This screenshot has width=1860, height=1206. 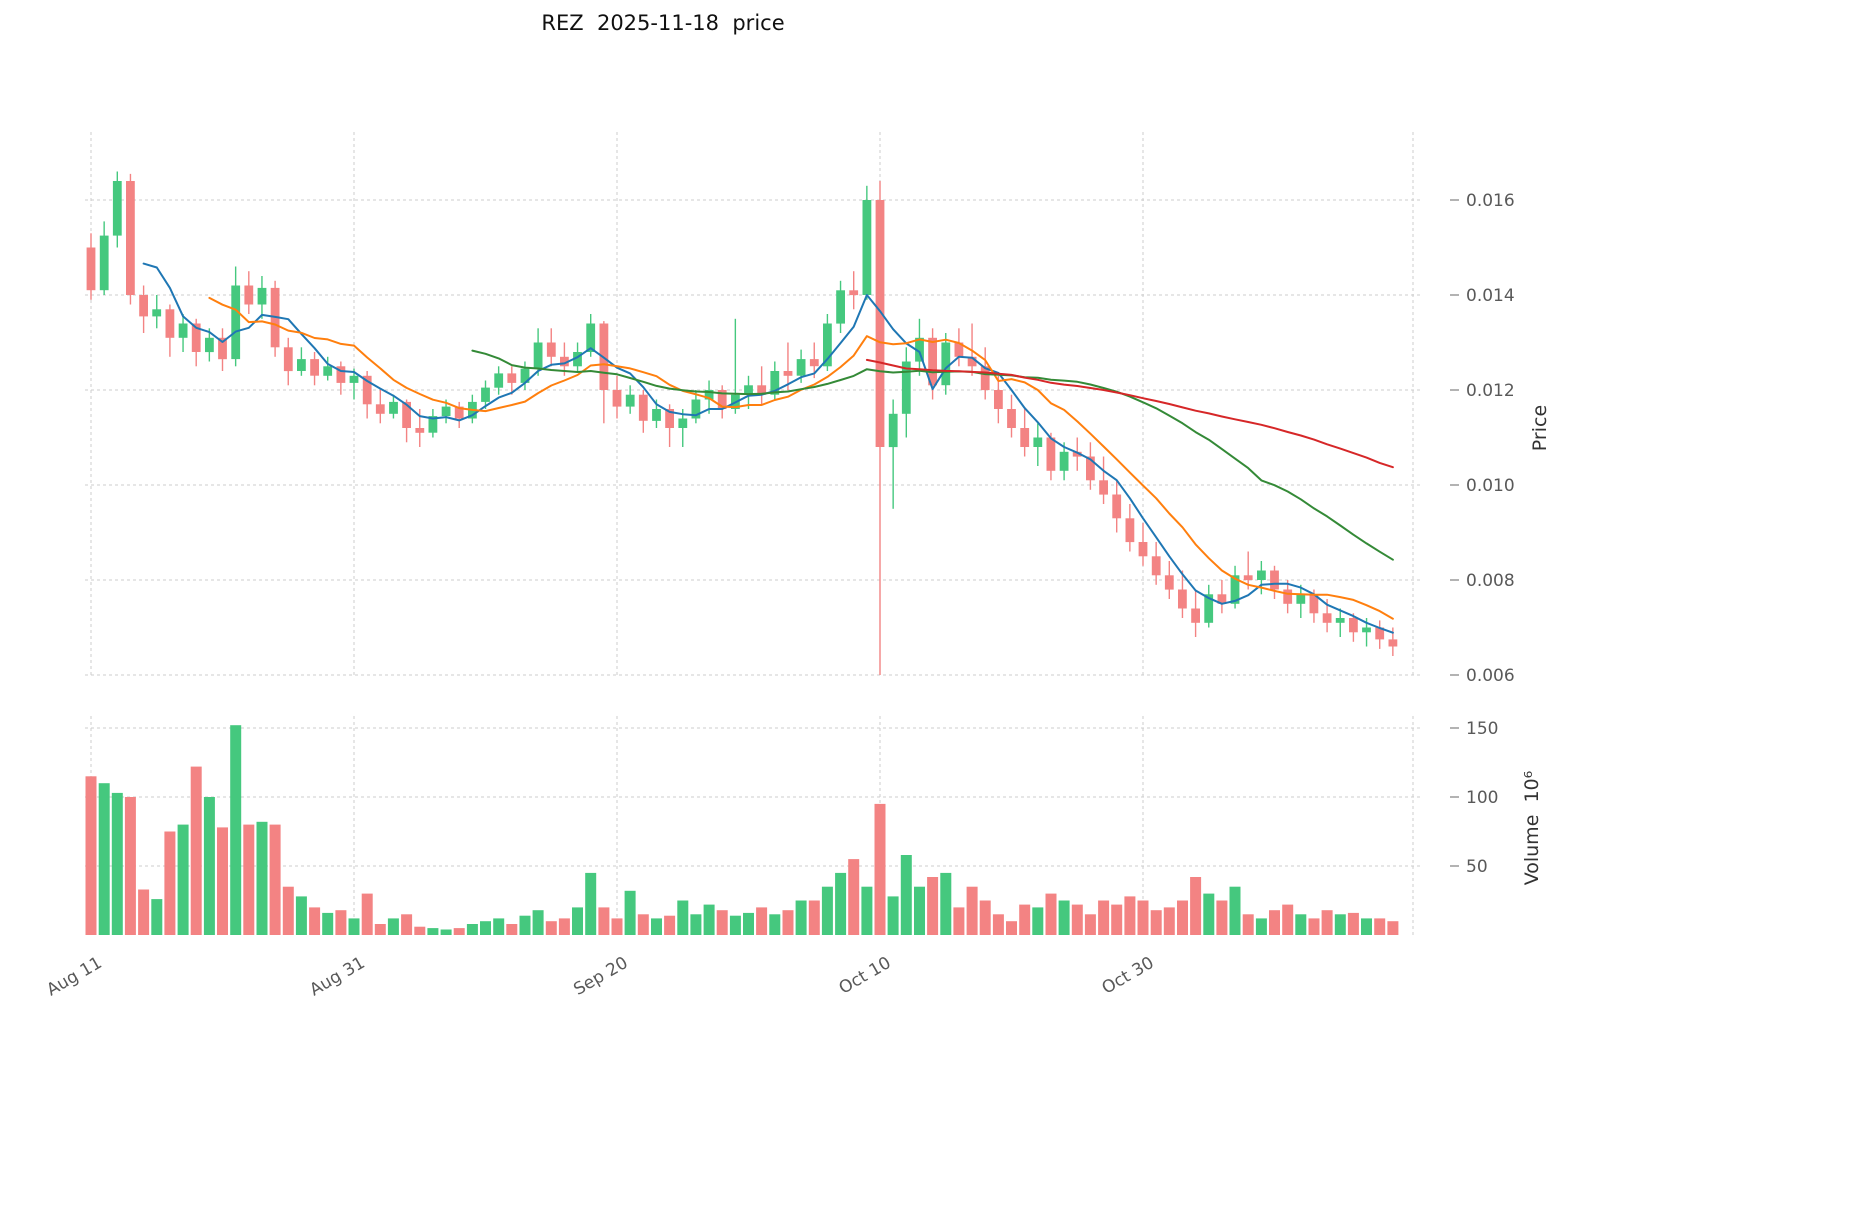 I want to click on volume-tick-label: 150, so click(x=1482, y=729).